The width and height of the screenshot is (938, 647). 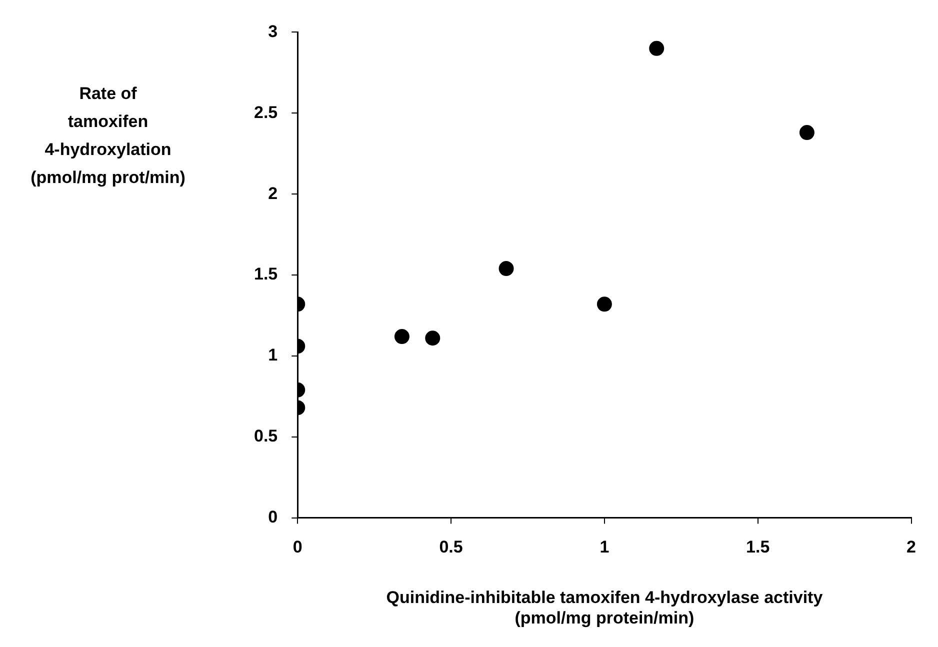 I want to click on x-tick-label: 2, so click(x=911, y=547).